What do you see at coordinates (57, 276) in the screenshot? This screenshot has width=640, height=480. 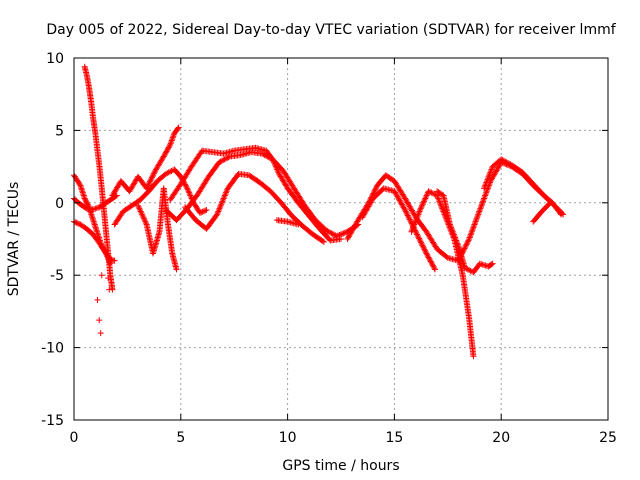 I see `y-tick-label: -5` at bounding box center [57, 276].